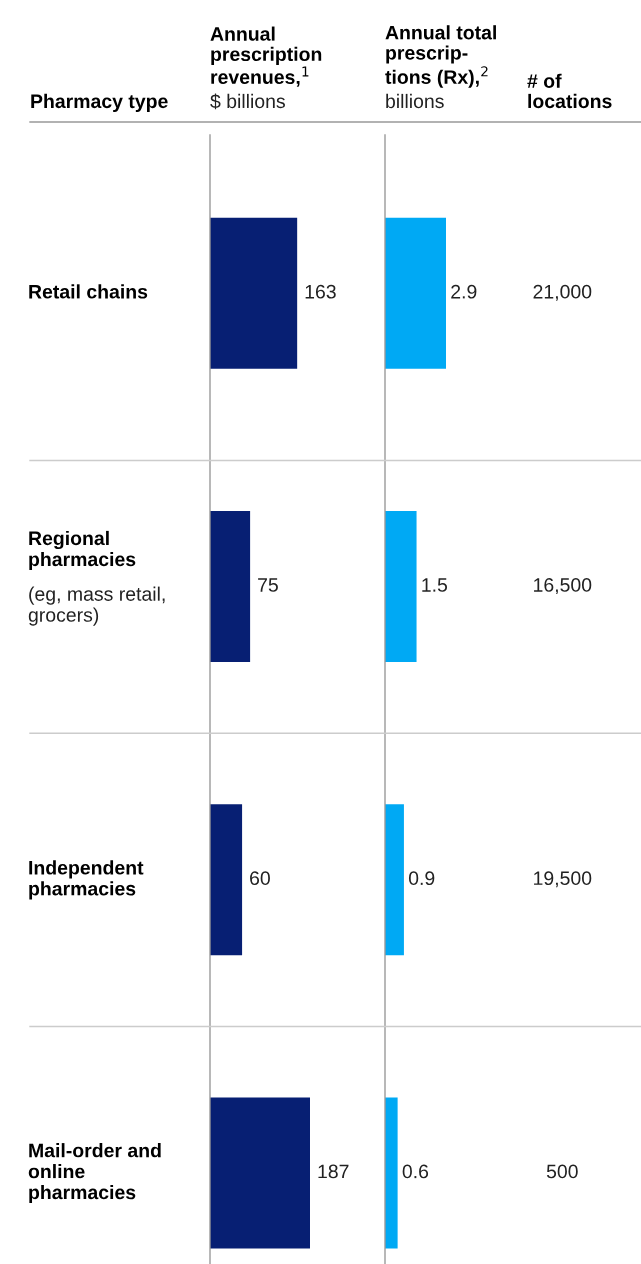 The image size is (641, 1264). What do you see at coordinates (415, 1171) in the screenshot?
I see `data-label: 0.6` at bounding box center [415, 1171].